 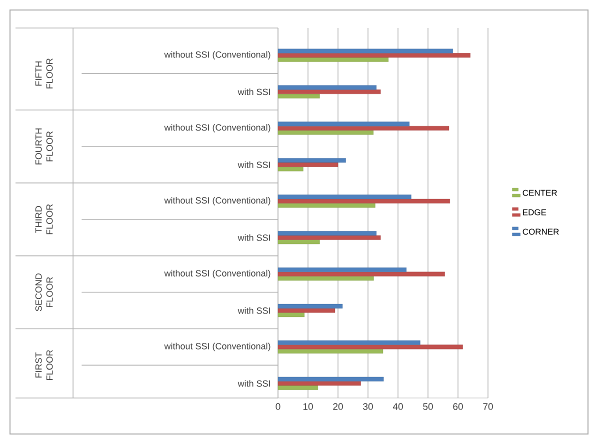 I want to click on text: THIRD FLOOR, so click(x=44, y=219).